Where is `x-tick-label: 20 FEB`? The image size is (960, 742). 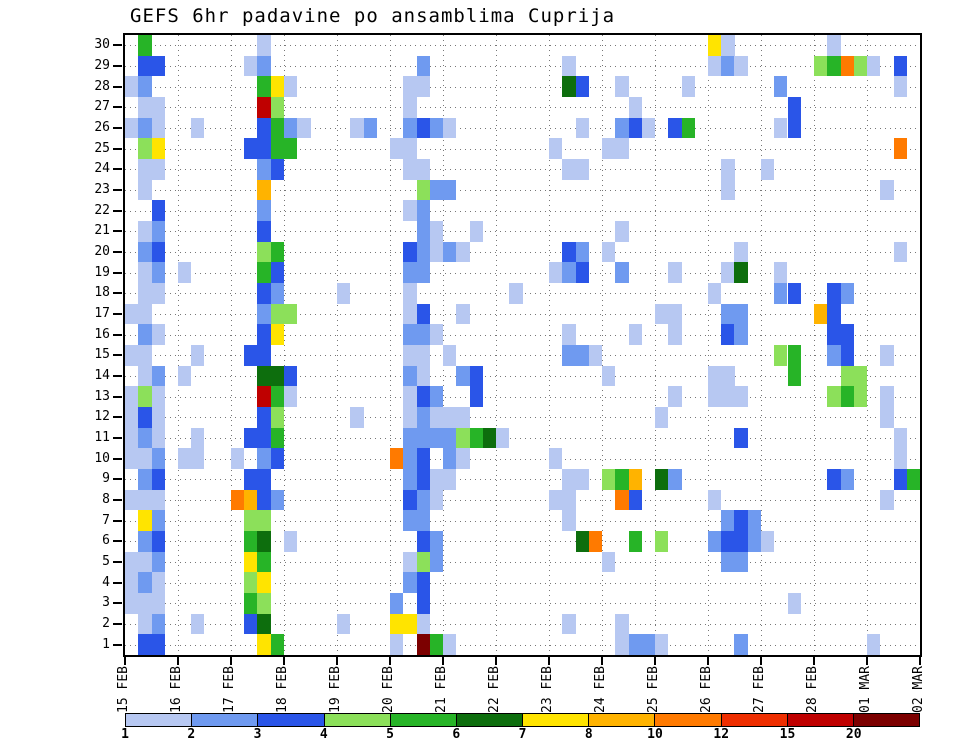
x-tick-label: 20 FEB is located at coordinates (388, 689).